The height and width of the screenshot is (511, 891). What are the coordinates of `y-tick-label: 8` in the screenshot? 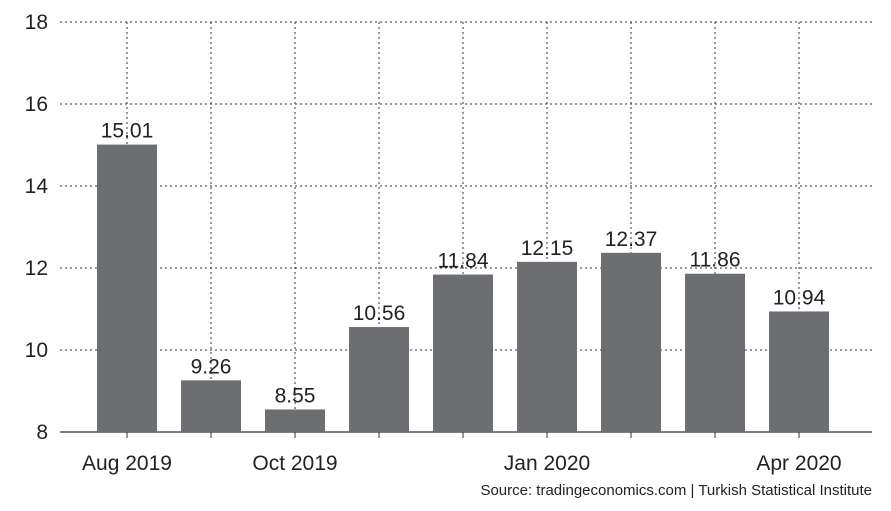 It's located at (42, 432).